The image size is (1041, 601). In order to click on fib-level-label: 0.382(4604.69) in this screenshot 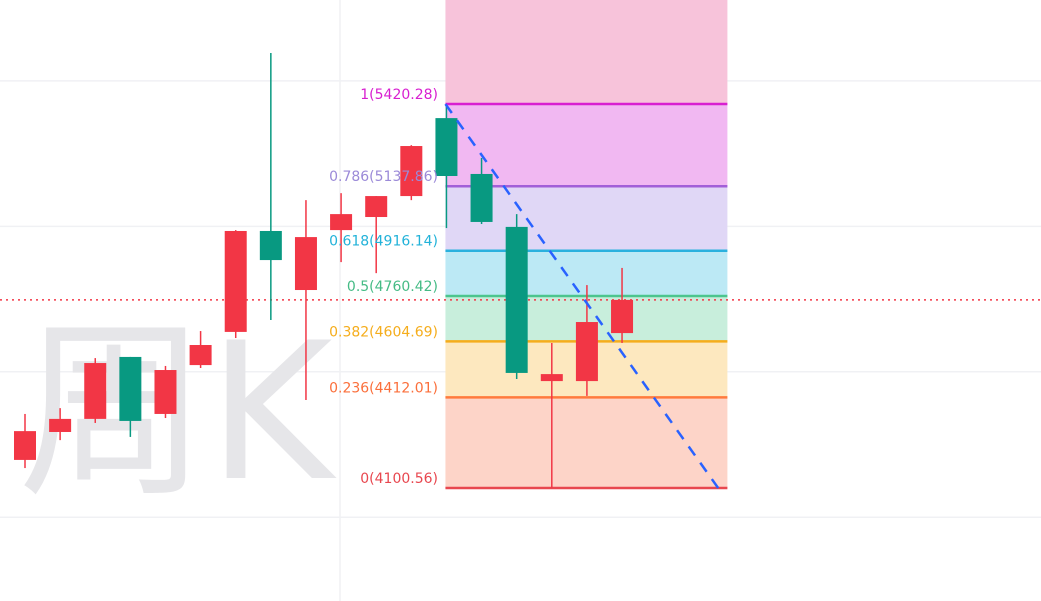, I will do `click(383, 332)`.